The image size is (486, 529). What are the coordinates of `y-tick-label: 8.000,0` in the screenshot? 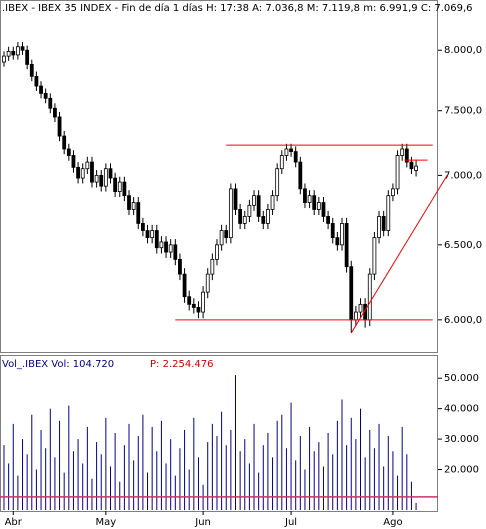 It's located at (463, 50).